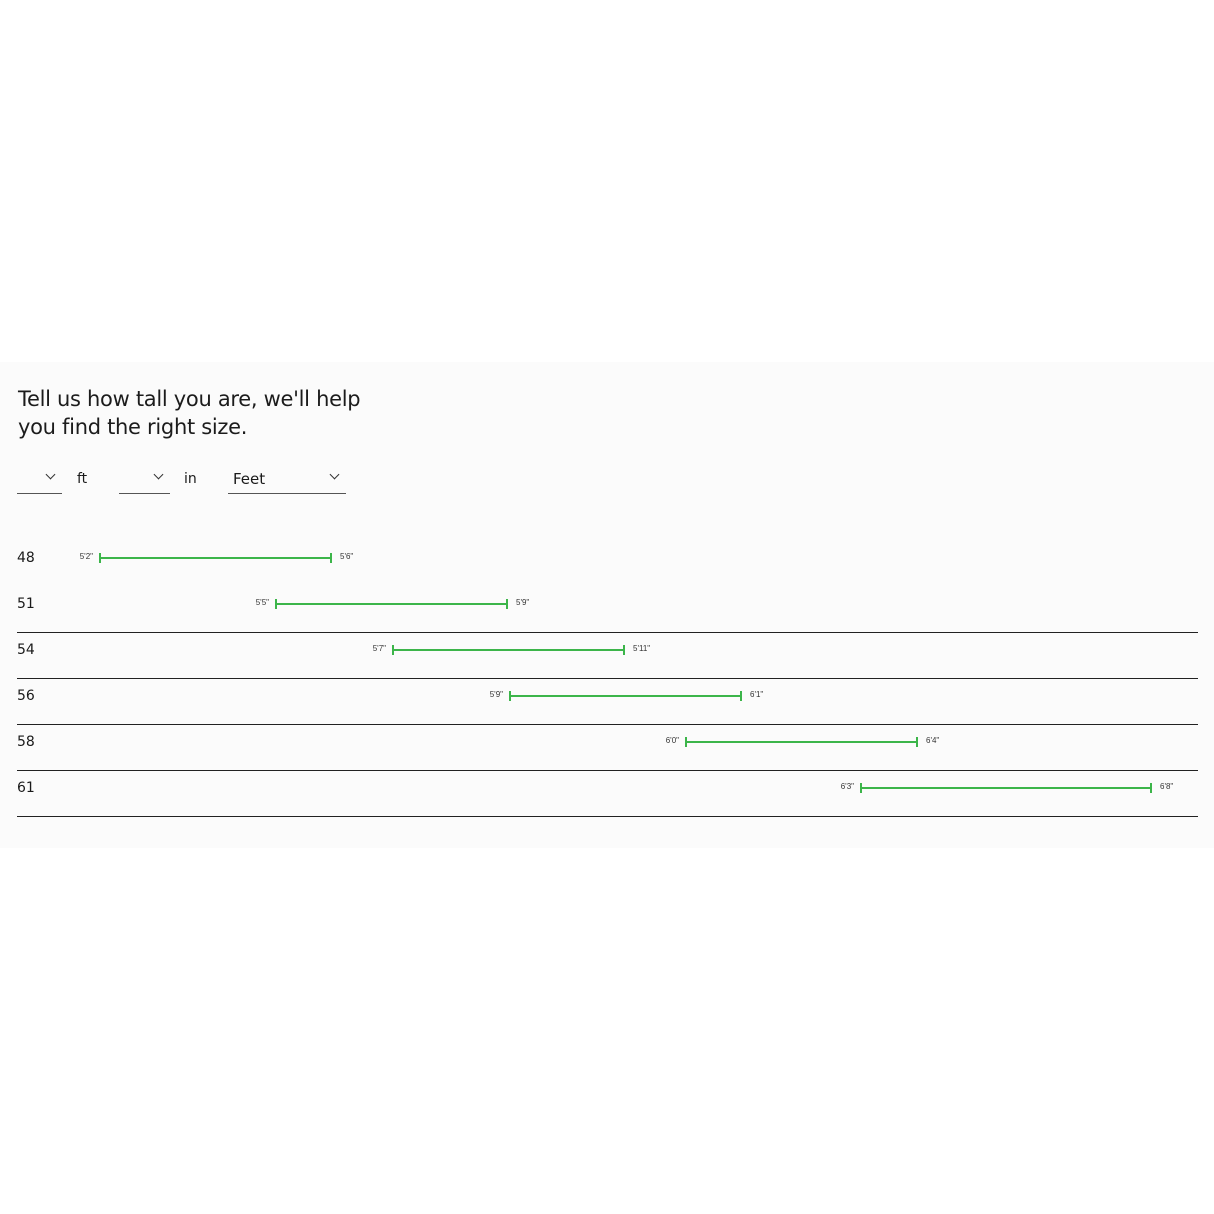 The height and width of the screenshot is (1214, 1214). Describe the element at coordinates (607, 747) in the screenshot. I see `size-row: 58 6'0" 6'4"` at that location.